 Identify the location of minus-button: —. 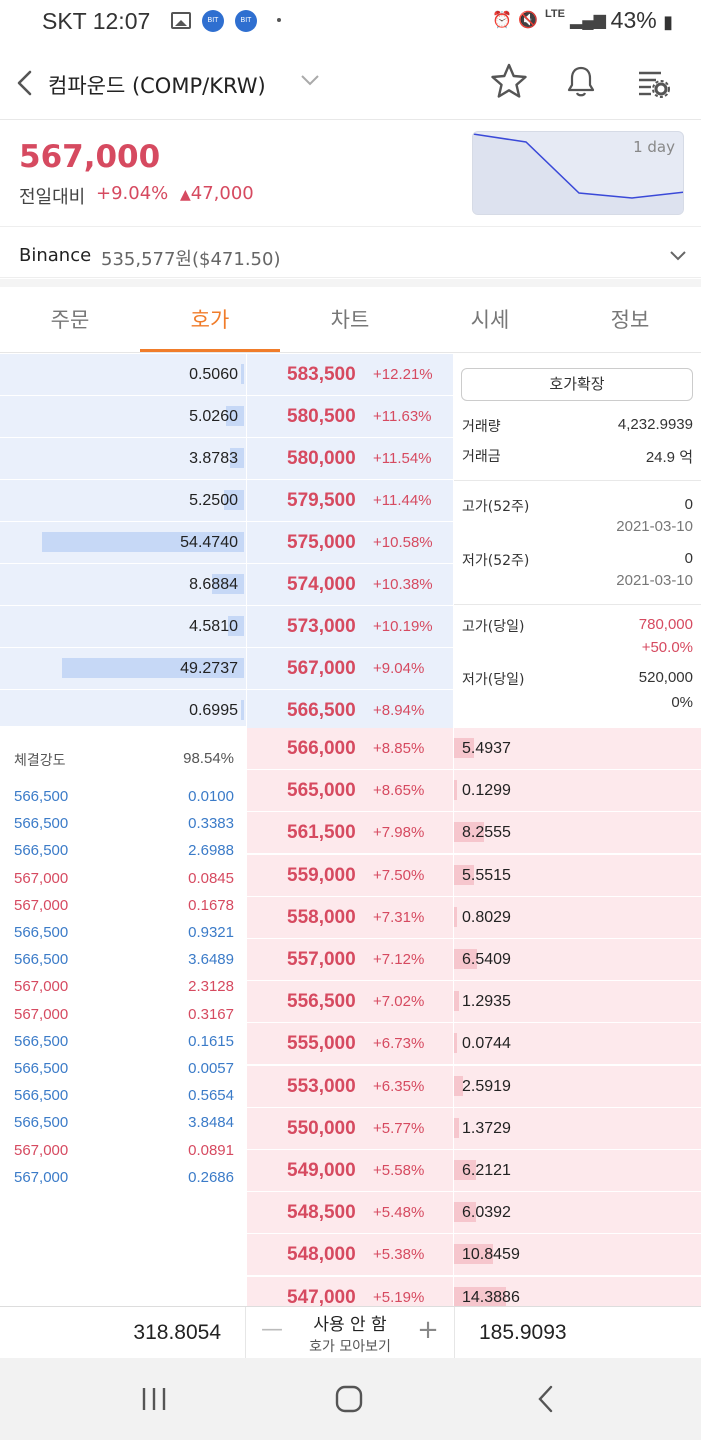
(272, 1329).